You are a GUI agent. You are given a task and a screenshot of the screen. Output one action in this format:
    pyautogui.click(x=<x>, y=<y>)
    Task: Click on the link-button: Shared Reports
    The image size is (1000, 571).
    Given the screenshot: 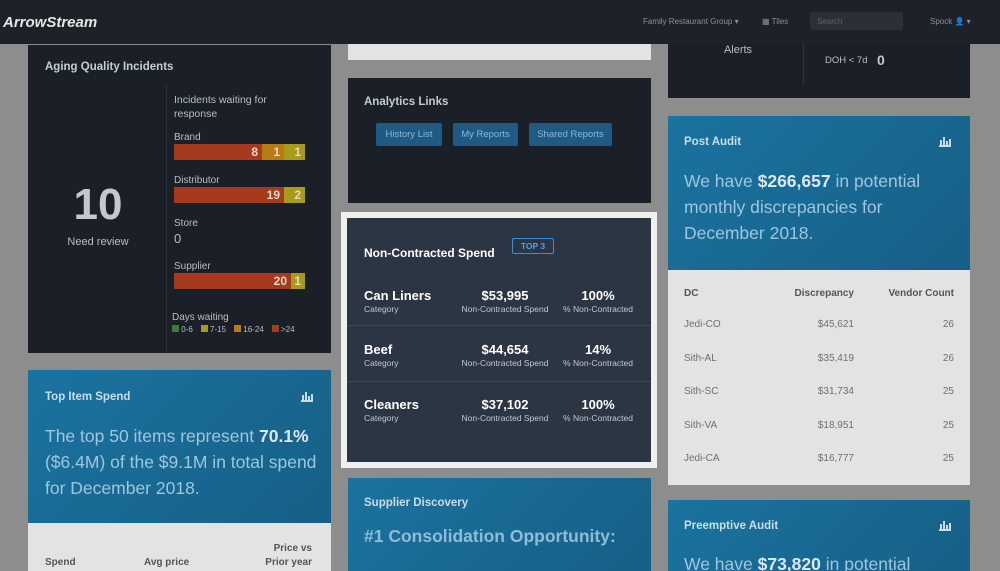 What is the action you would take?
    pyautogui.click(x=570, y=134)
    